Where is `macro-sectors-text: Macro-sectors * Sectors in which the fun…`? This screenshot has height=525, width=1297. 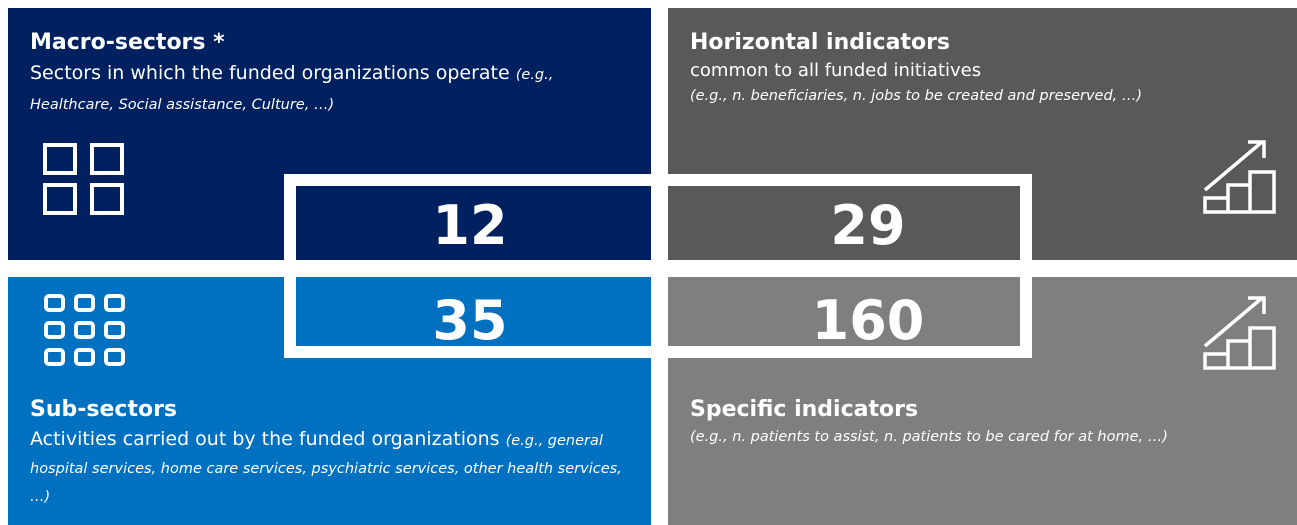 macro-sectors-text: Macro-sectors * Sectors in which the fun… is located at coordinates (330, 73).